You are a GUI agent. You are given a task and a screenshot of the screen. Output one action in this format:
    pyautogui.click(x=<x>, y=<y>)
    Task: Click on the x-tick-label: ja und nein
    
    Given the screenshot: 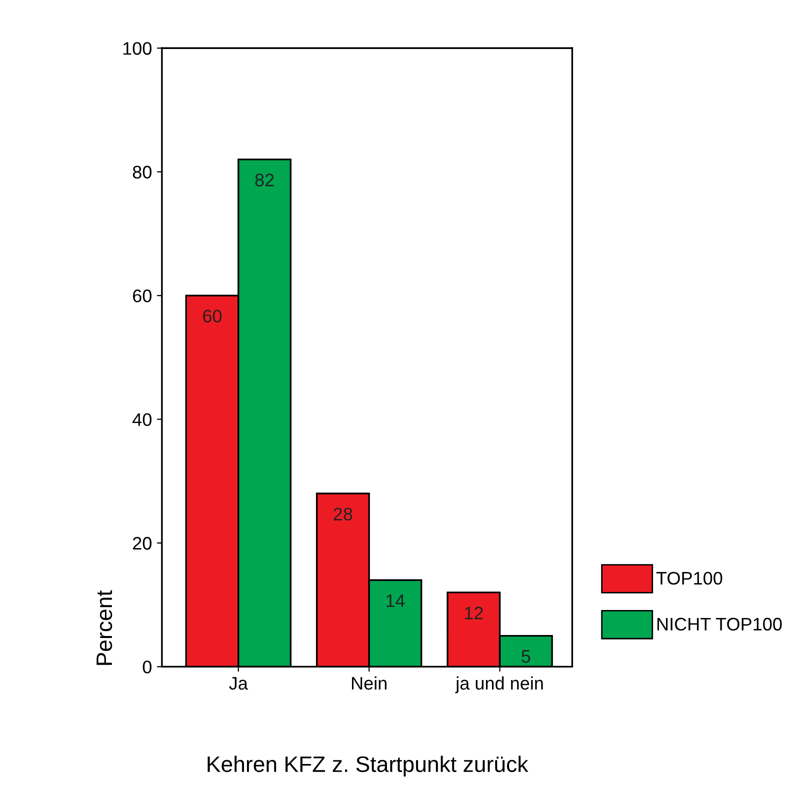 What is the action you would take?
    pyautogui.click(x=499, y=685)
    